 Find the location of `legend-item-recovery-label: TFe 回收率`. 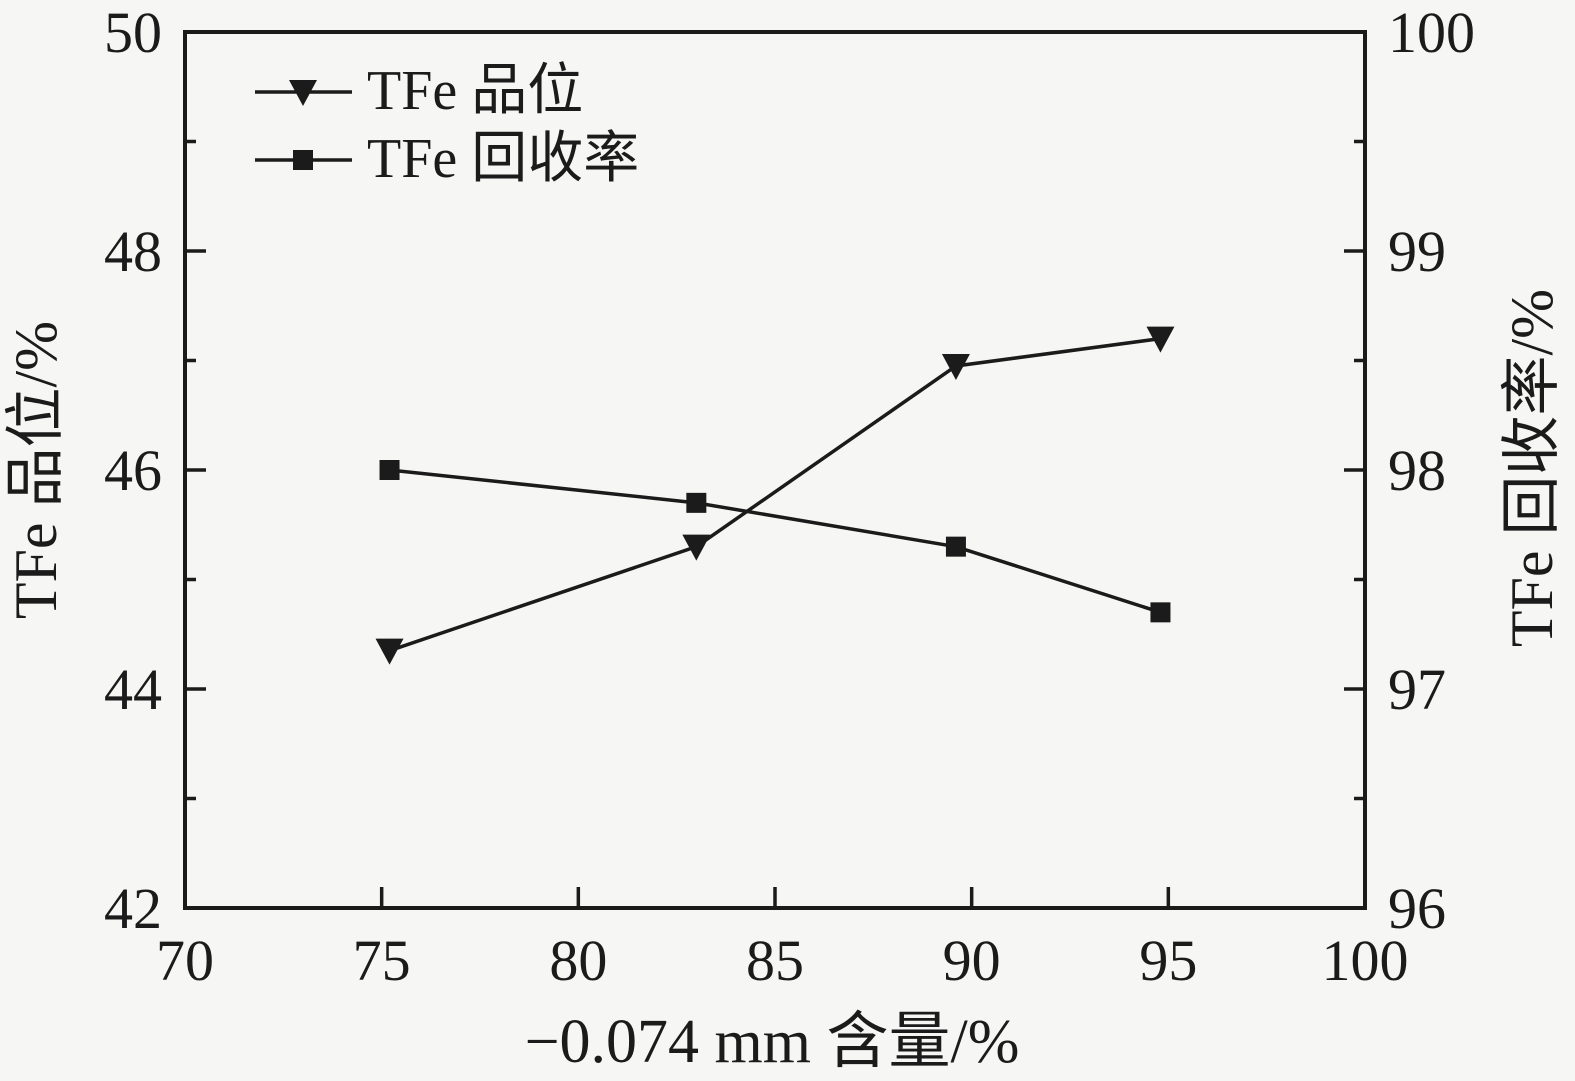

legend-item-recovery-label: TFe 回收率 is located at coordinates (503, 159).